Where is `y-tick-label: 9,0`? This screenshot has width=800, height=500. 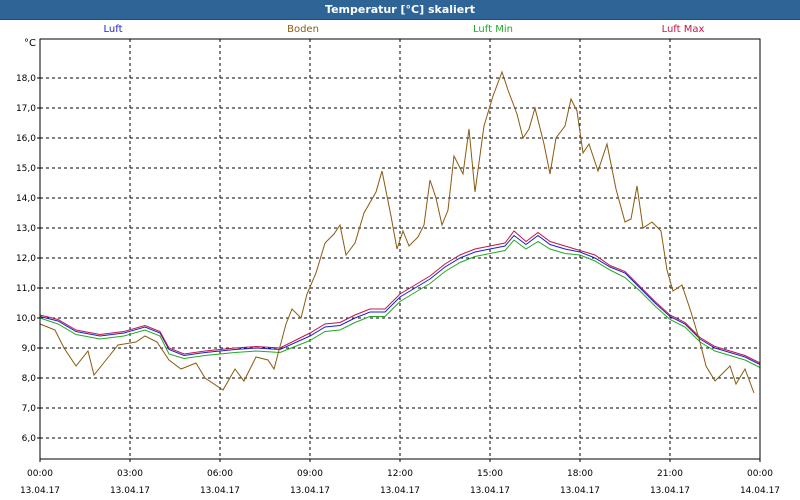 y-tick-label: 9,0 is located at coordinates (29, 349).